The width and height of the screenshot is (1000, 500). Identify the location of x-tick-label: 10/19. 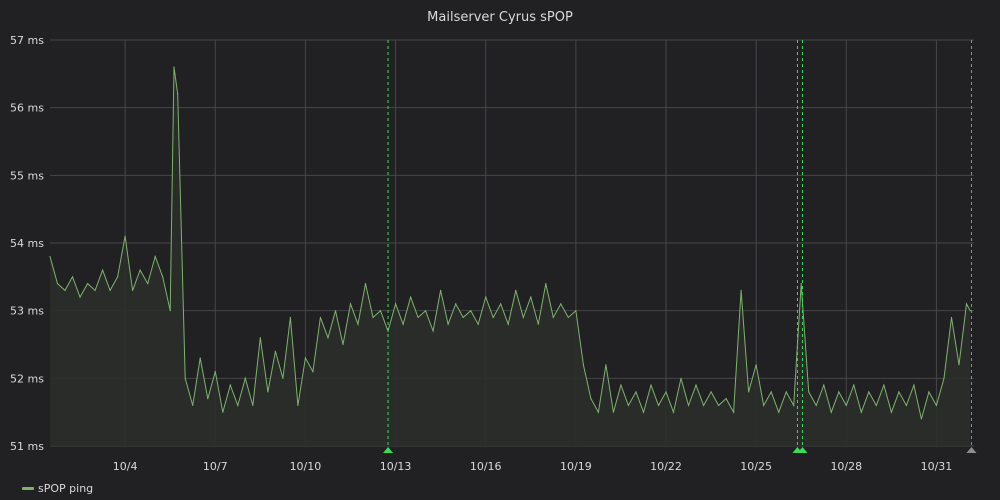
(576, 466).